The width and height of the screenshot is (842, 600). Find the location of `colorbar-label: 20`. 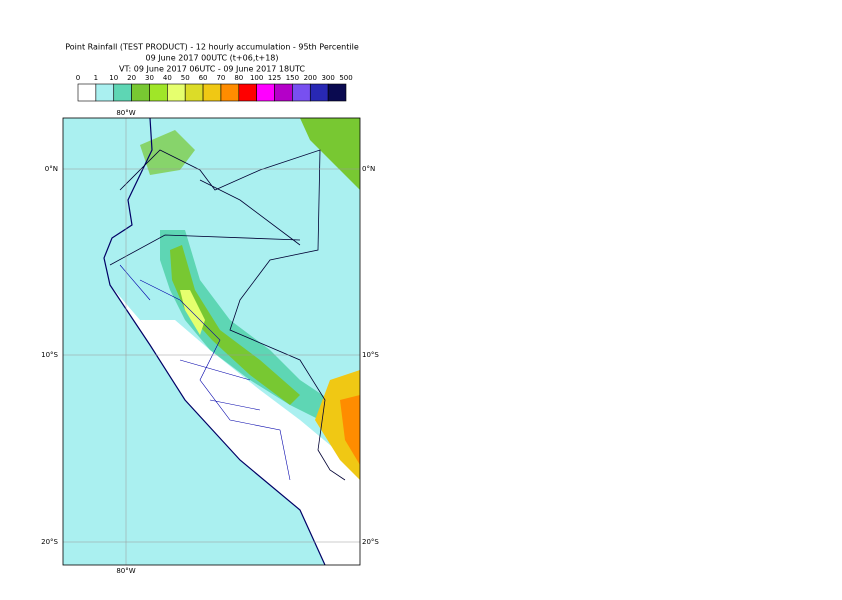

colorbar-label: 20 is located at coordinates (131, 78).